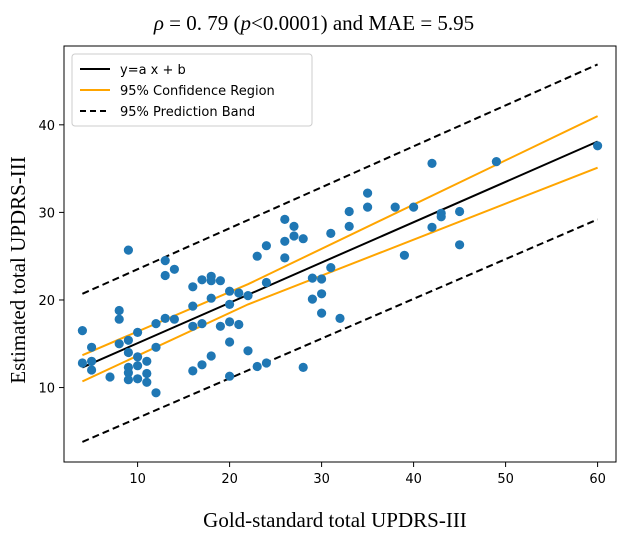  I want to click on y-tick-label: 20, so click(46, 301).